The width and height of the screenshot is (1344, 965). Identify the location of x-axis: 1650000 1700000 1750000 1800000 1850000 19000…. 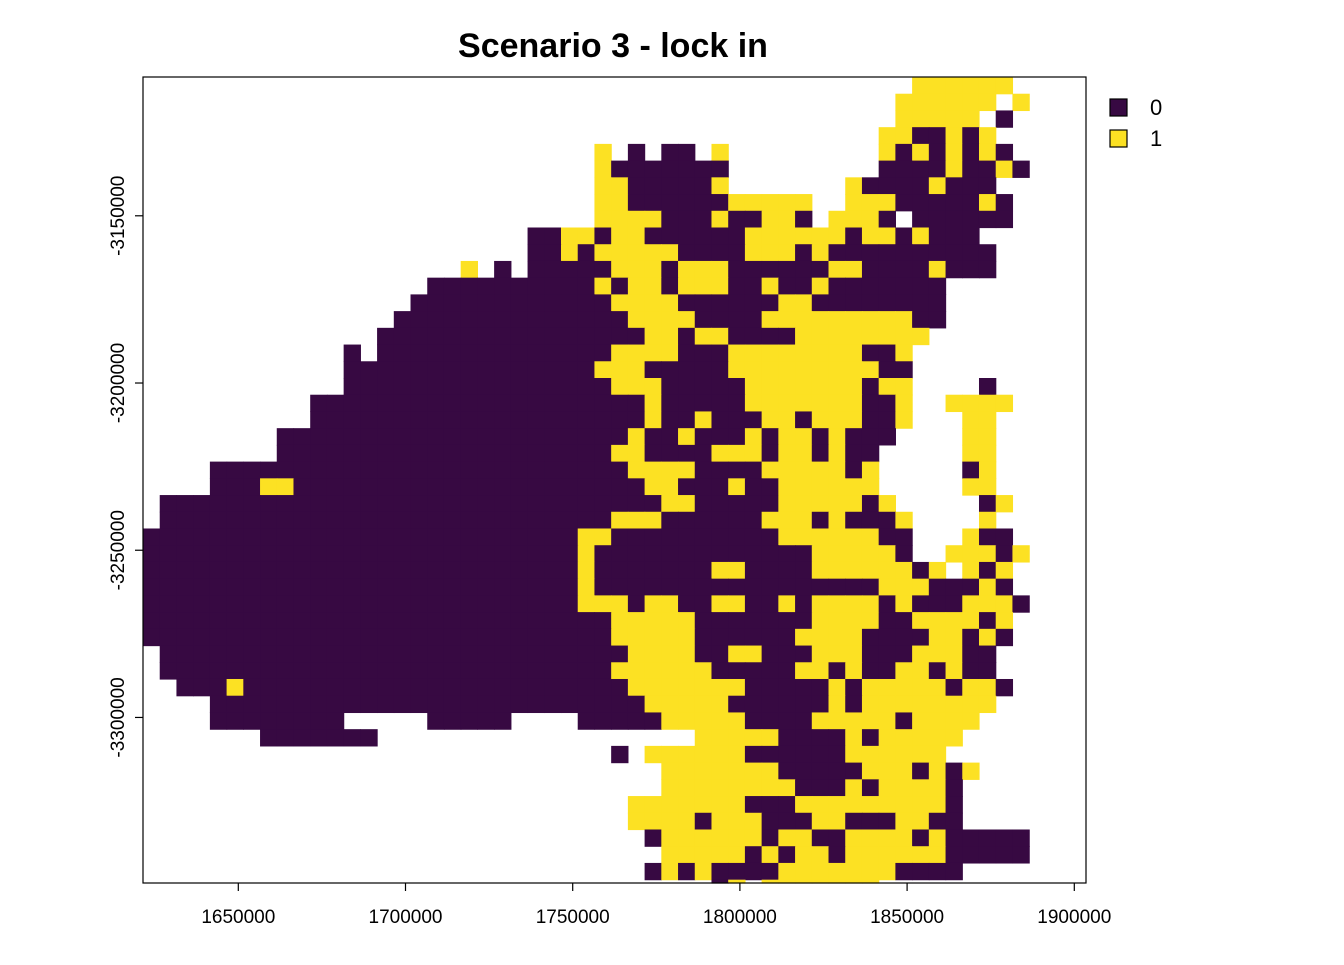
(656, 905).